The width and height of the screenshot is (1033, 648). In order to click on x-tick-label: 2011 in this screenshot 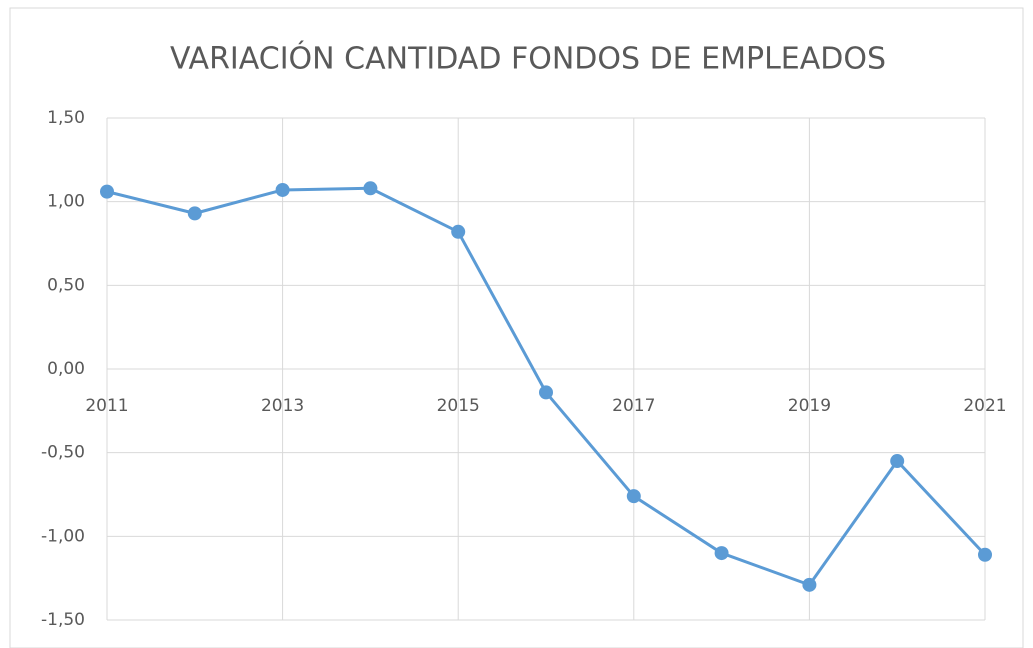, I will do `click(106, 406)`.